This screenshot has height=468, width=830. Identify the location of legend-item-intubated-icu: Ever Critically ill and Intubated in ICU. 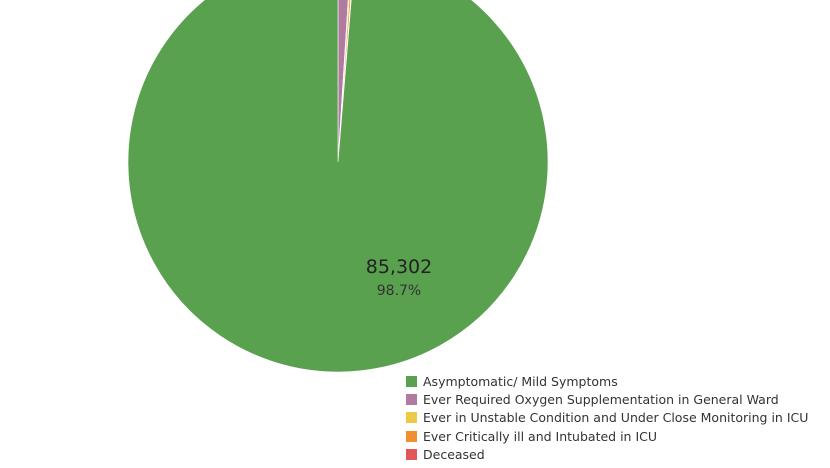
(607, 436).